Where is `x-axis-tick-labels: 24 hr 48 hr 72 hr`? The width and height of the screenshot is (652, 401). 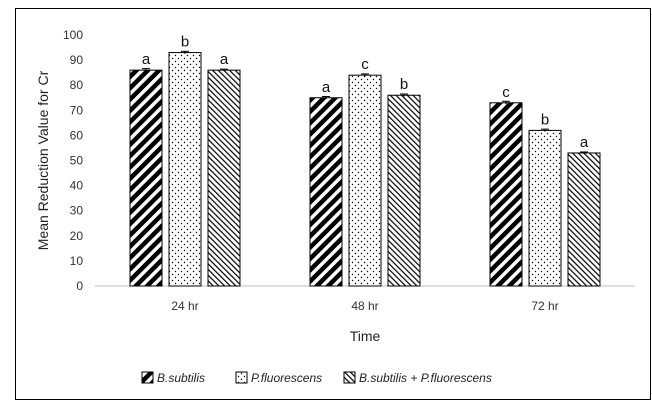
x-axis-tick-labels: 24 hr 48 hr 72 hr is located at coordinates (364, 306).